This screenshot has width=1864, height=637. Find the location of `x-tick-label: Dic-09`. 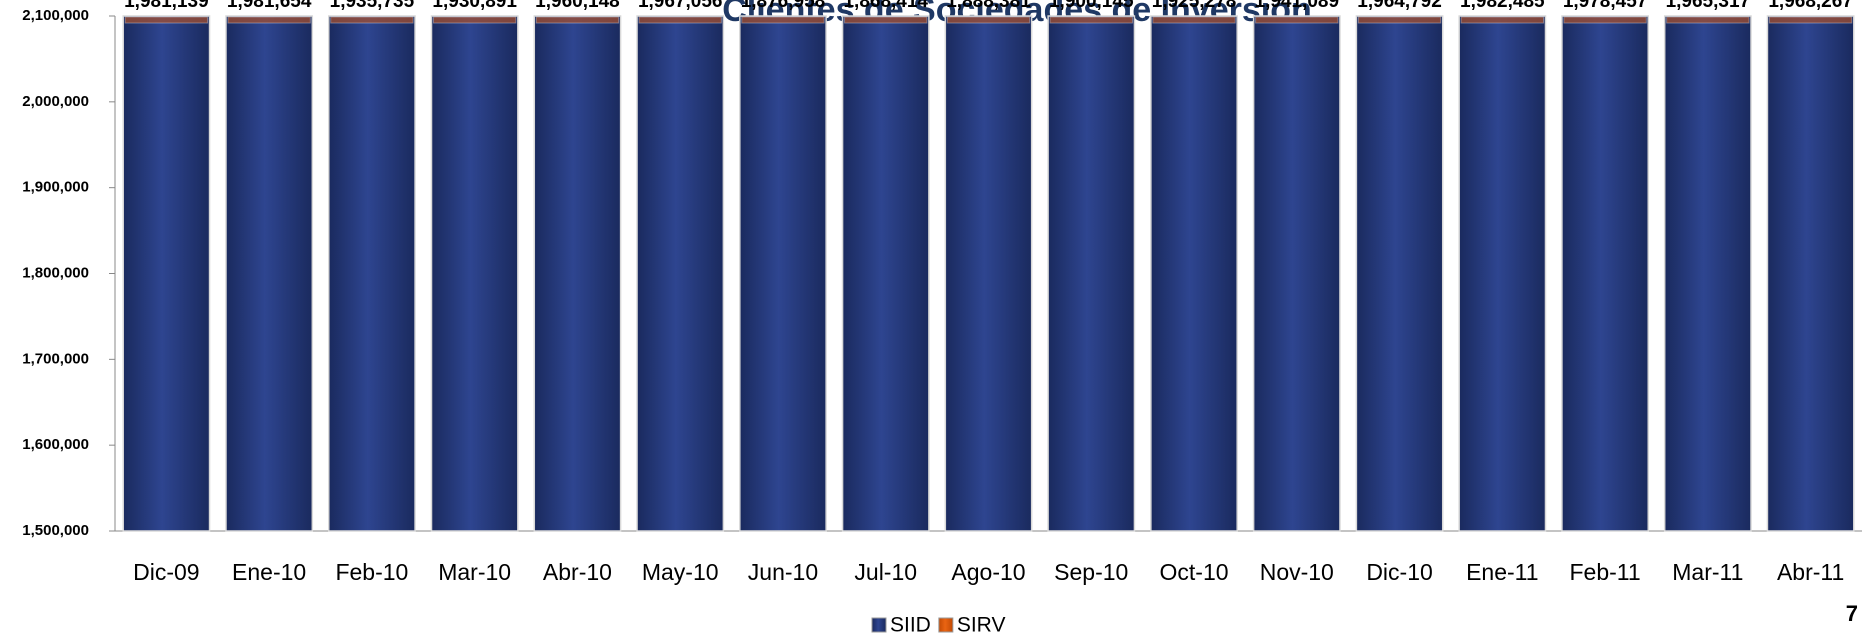

x-tick-label: Dic-09 is located at coordinates (166, 572).